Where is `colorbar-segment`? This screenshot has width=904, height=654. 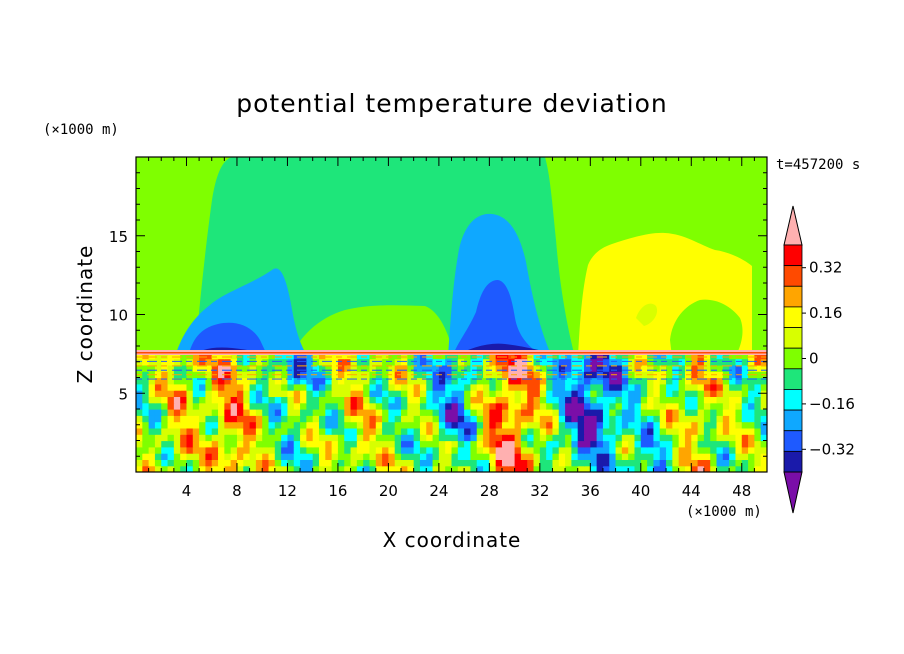
colorbar-segment is located at coordinates (793, 276).